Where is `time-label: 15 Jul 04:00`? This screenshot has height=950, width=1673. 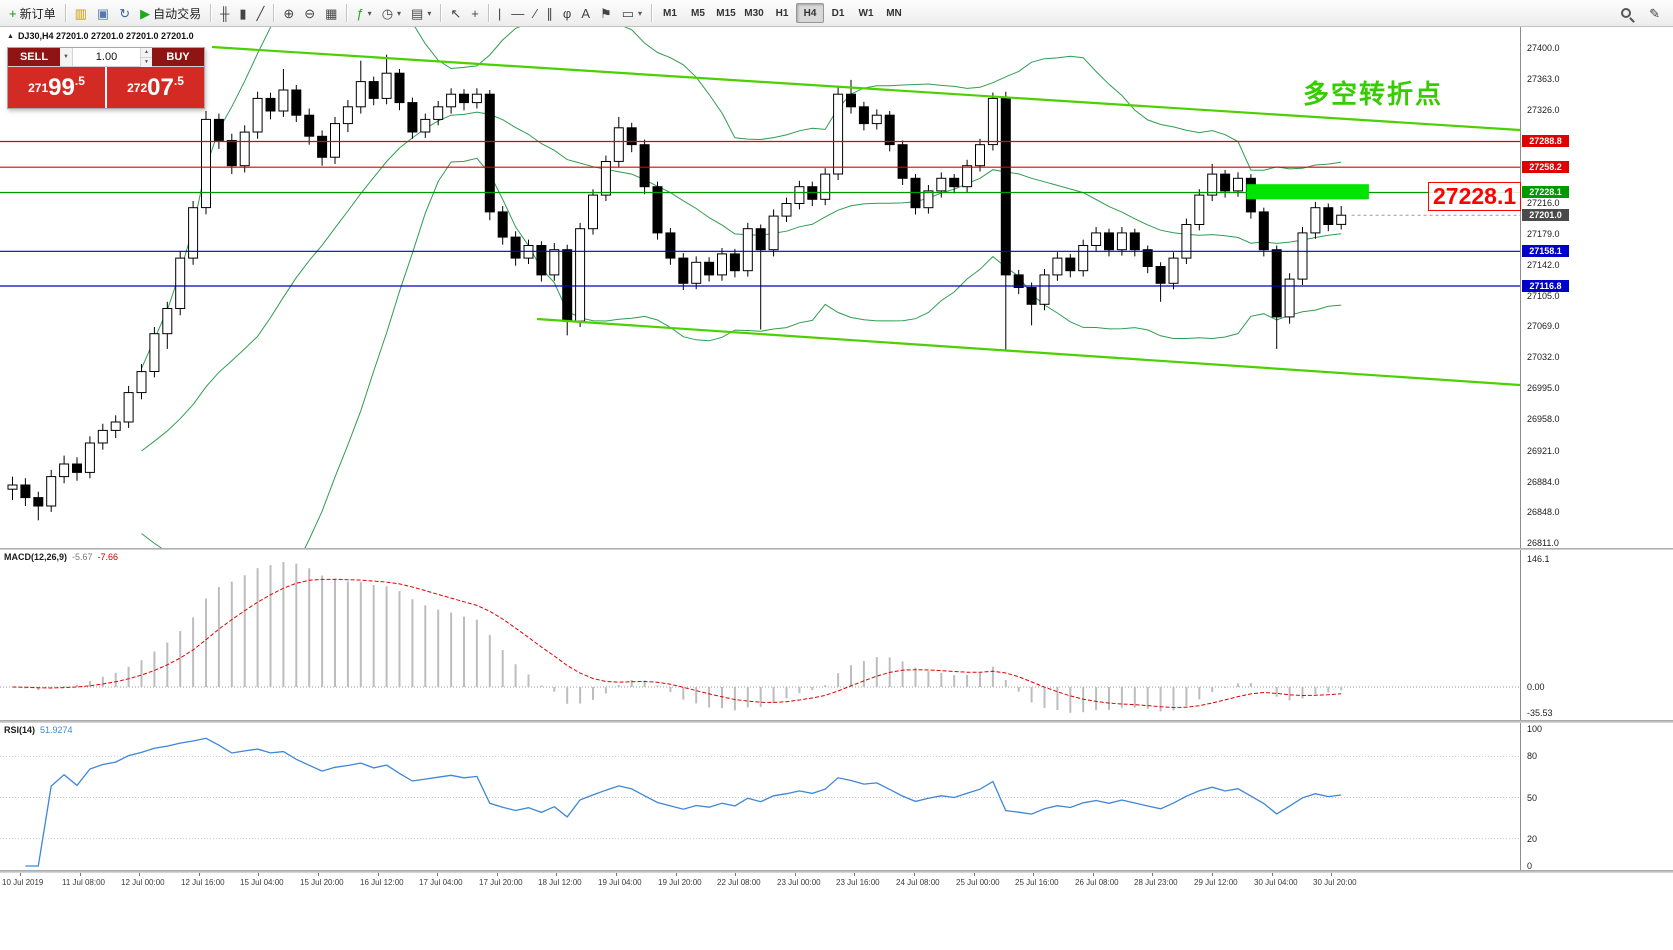
time-label: 15 Jul 04:00 is located at coordinates (262, 882).